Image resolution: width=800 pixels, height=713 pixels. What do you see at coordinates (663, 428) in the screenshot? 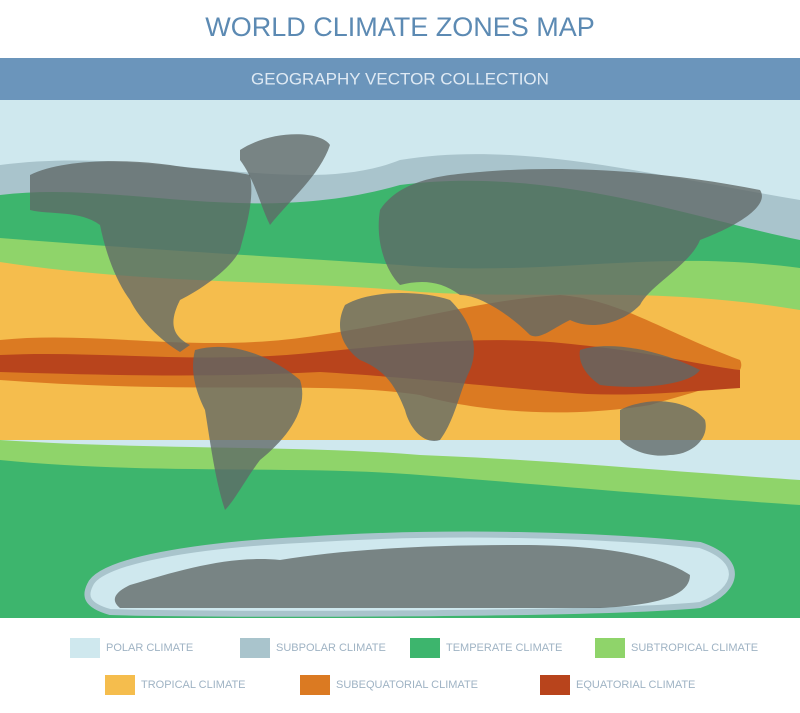
I see `australia` at bounding box center [663, 428].